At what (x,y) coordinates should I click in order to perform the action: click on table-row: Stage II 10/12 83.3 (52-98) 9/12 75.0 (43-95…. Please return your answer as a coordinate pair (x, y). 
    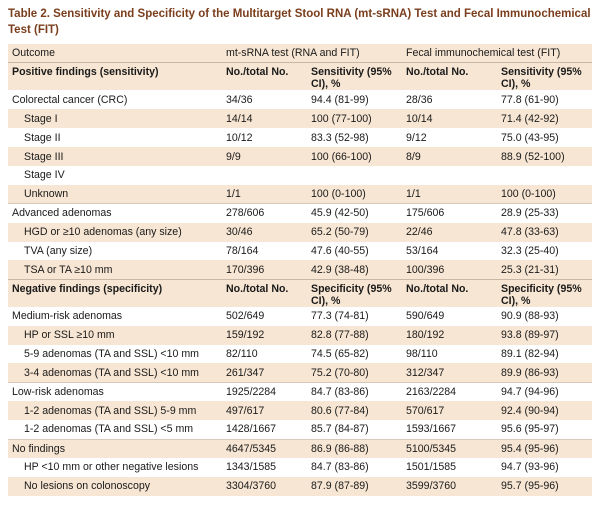
    Looking at the image, I should click on (300, 137).